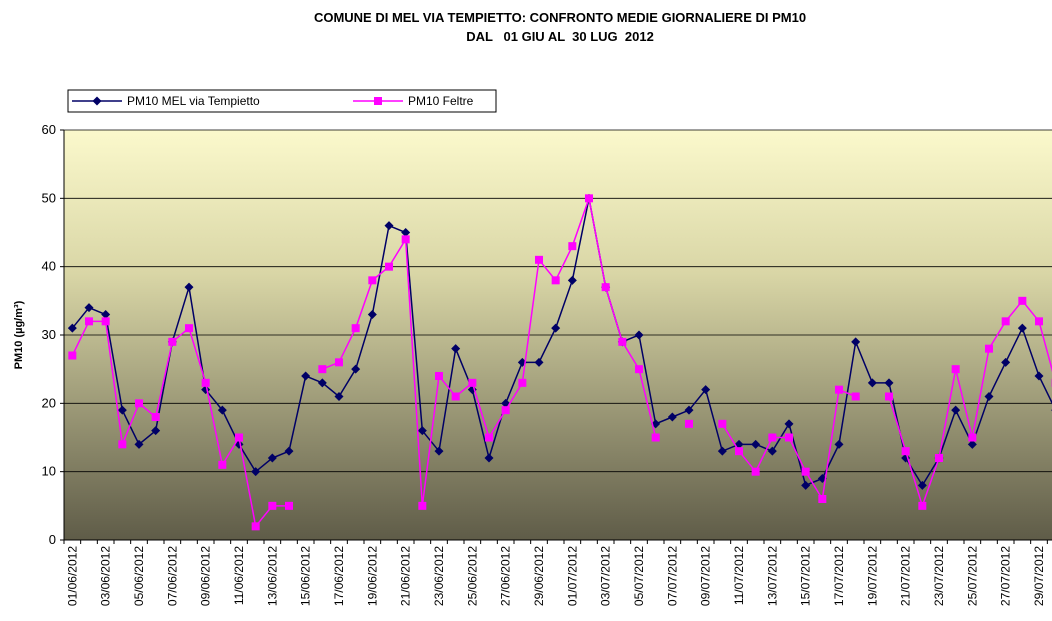 Image resolution: width=1052 pixels, height=621 pixels. I want to click on y-axis-label: PM10 (µg/m³), so click(19, 334).